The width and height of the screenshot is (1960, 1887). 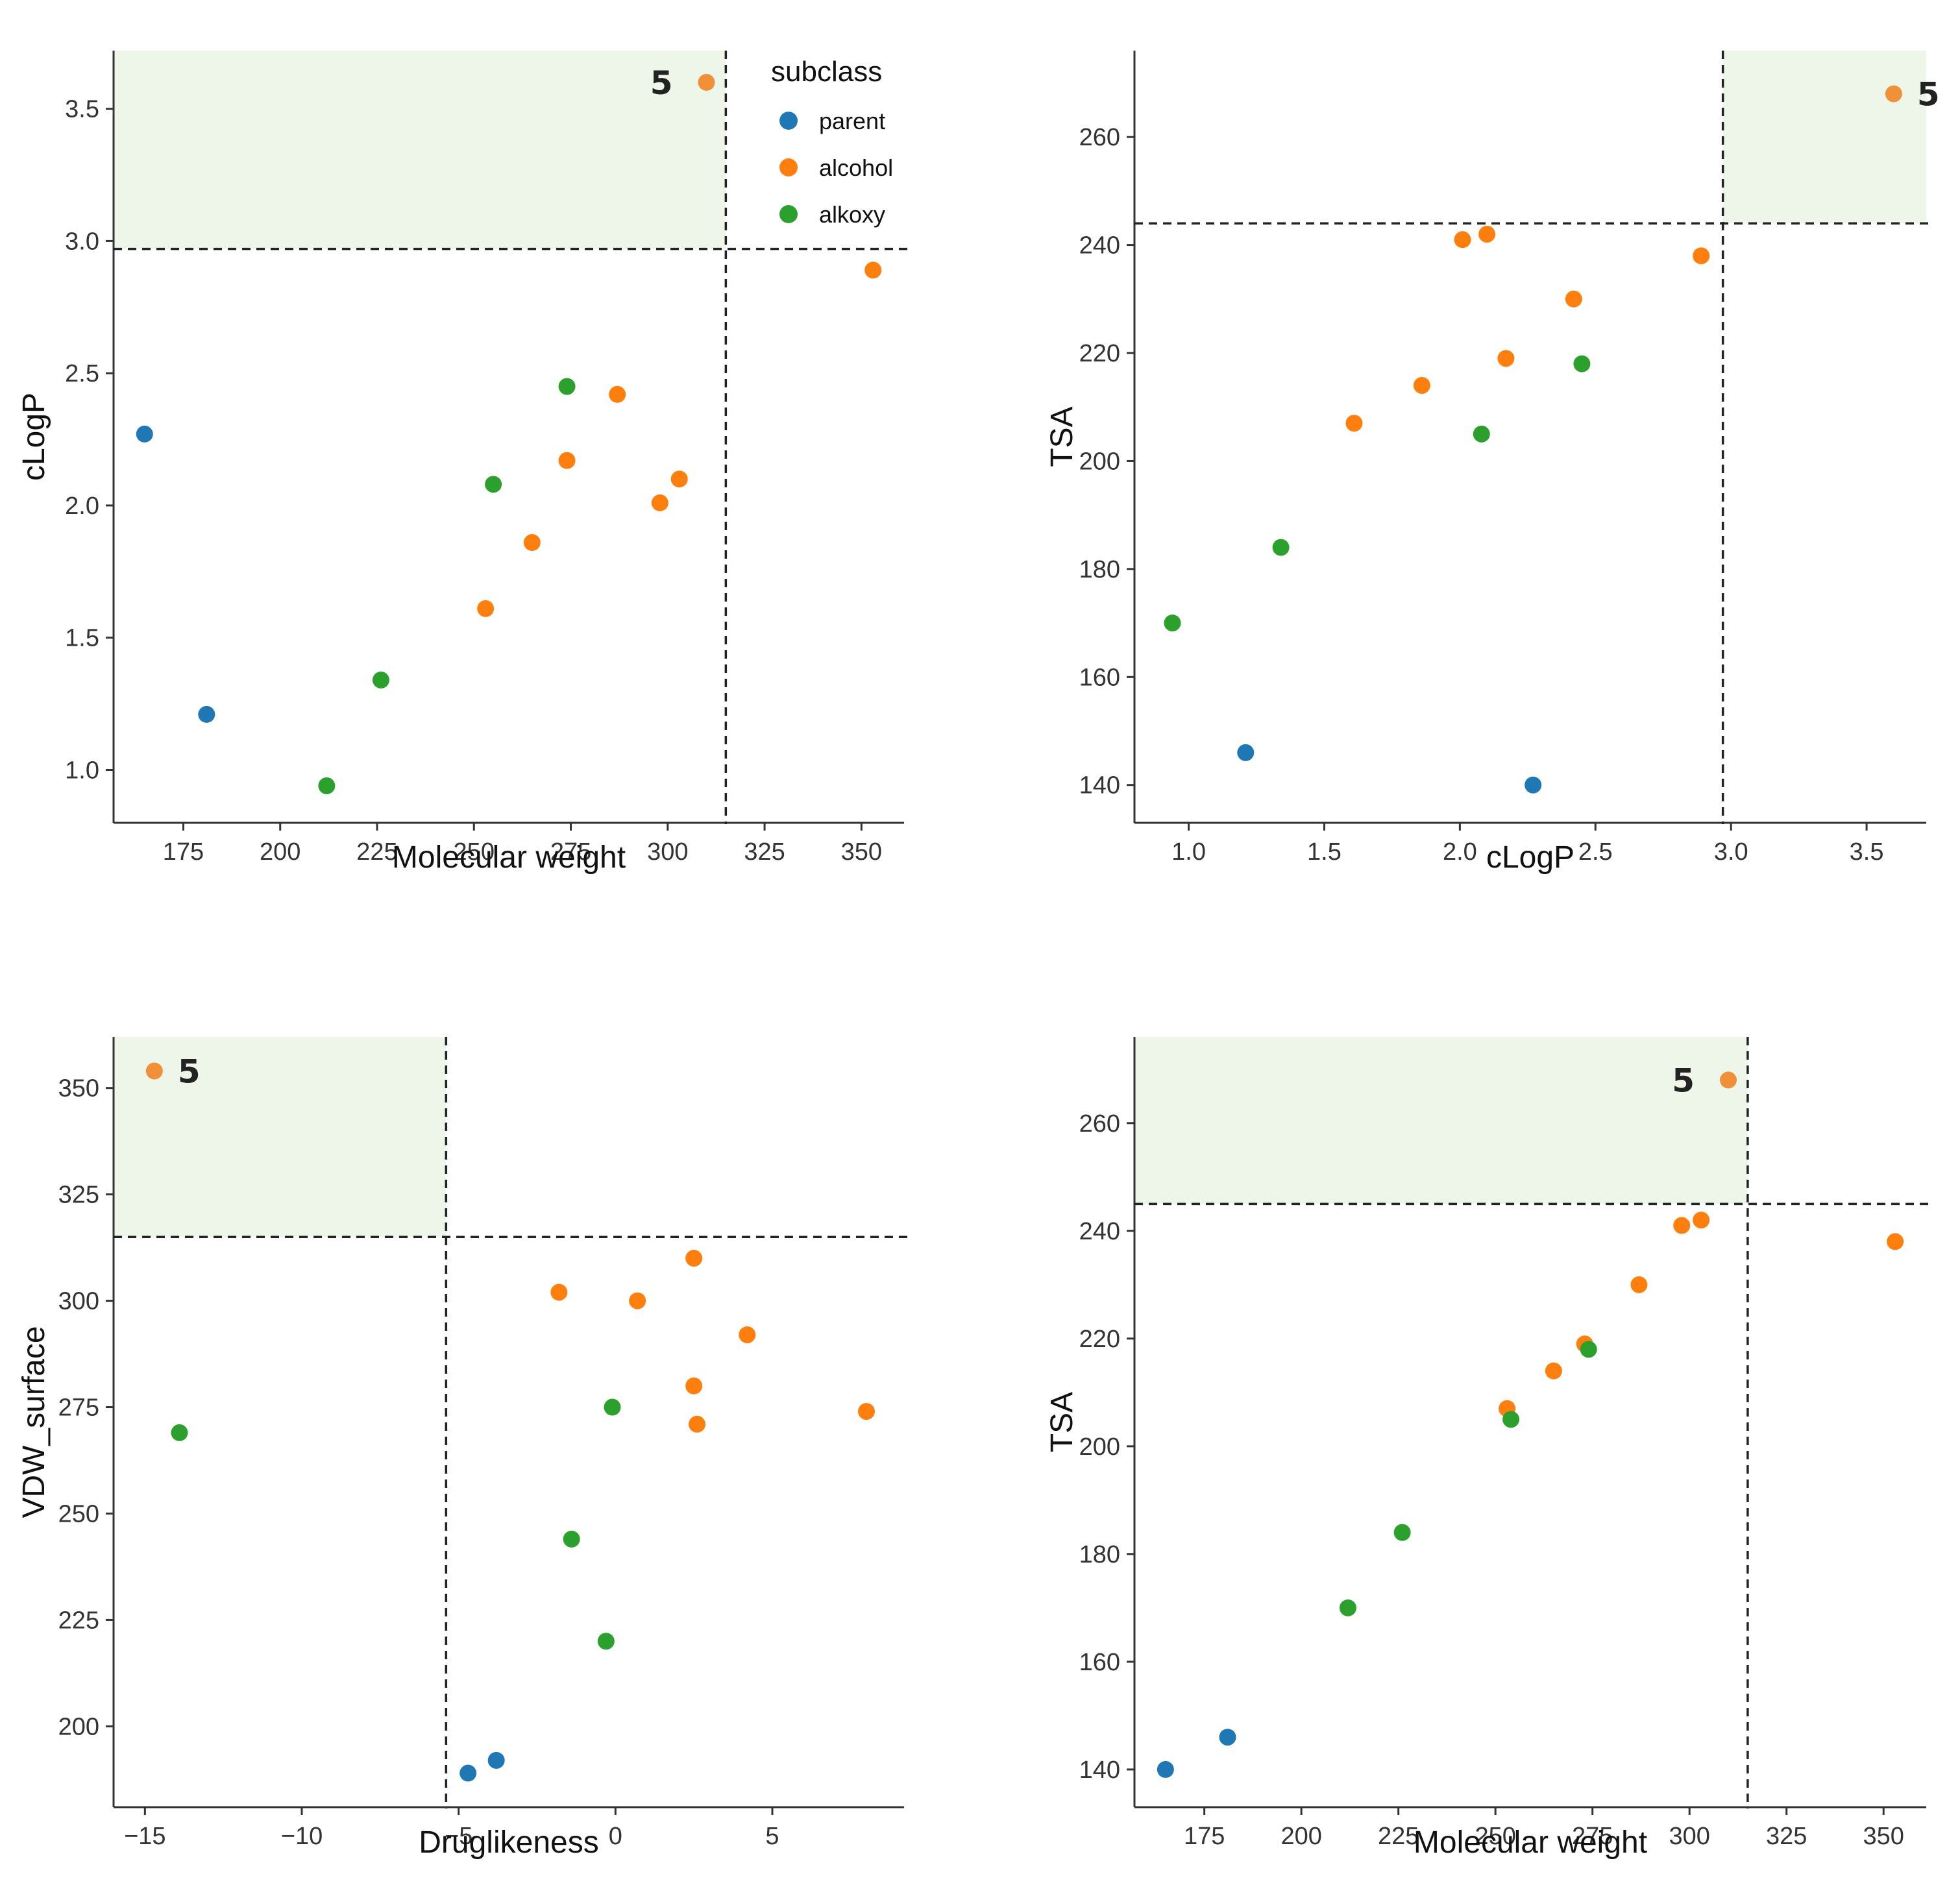 I want to click on x-tick-label: 3.0, so click(x=1731, y=852).